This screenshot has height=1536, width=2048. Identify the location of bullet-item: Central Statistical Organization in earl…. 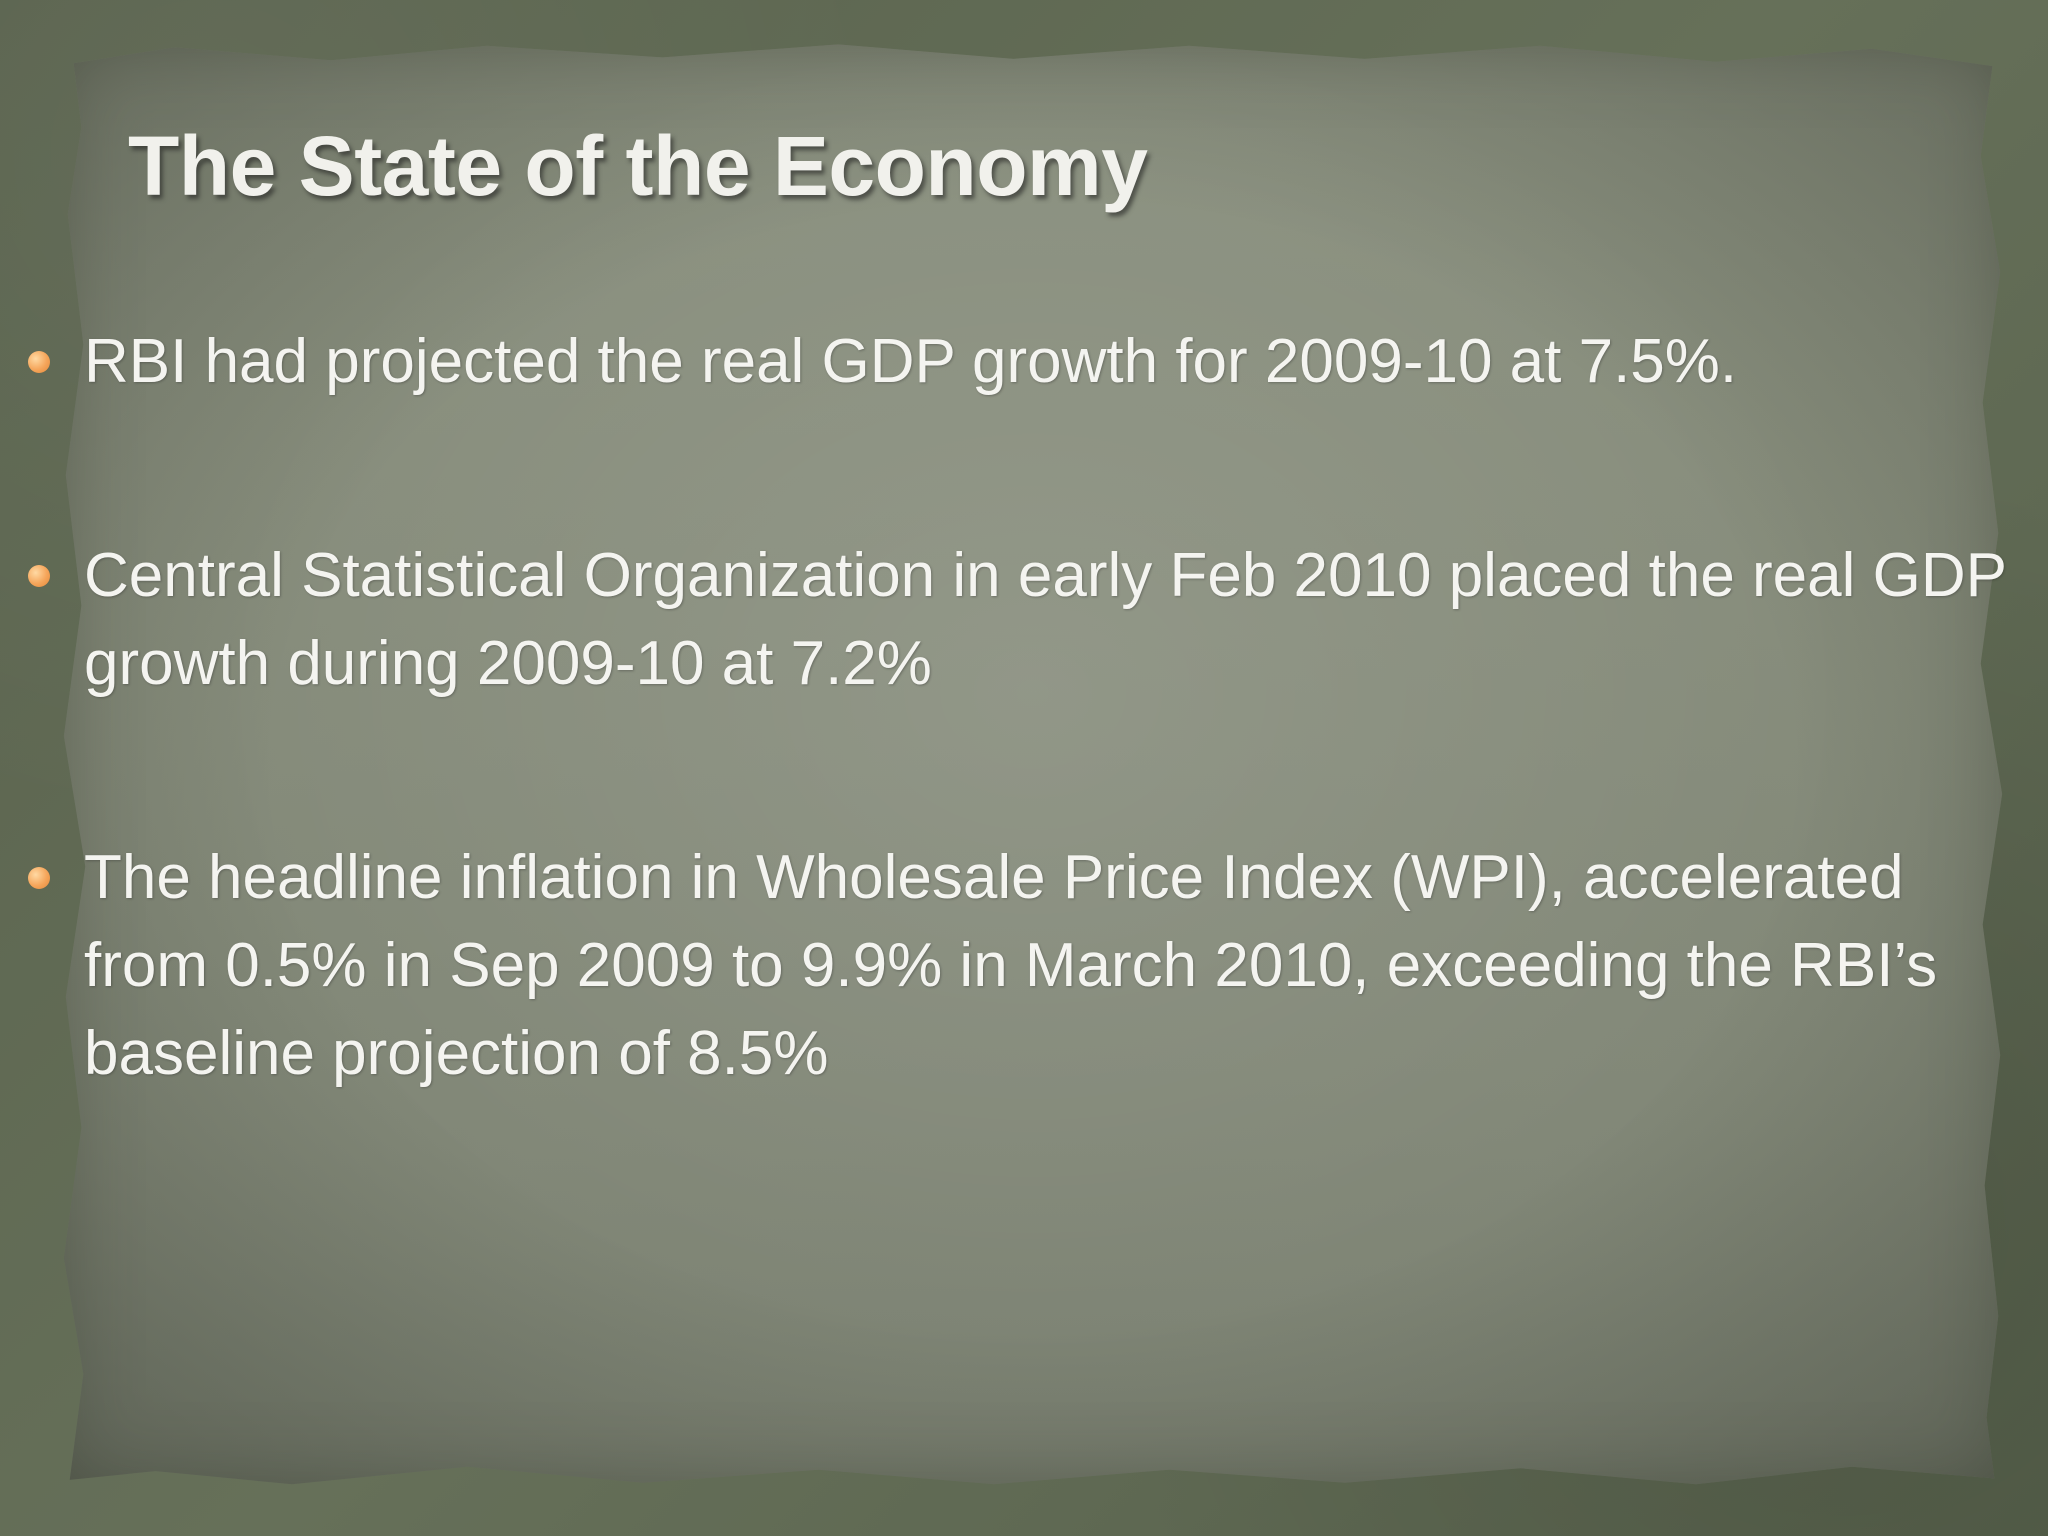
(1023, 620).